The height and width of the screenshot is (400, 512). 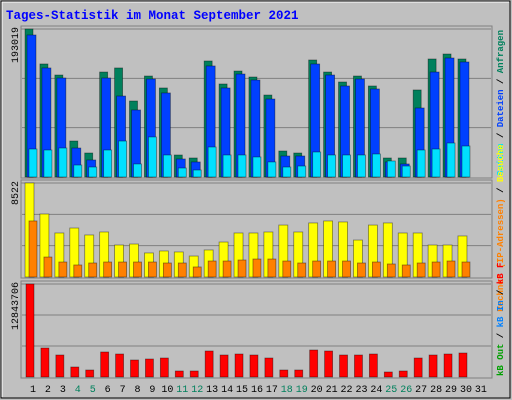 What do you see at coordinates (332, 390) in the screenshot?
I see `x-tick-label: 21` at bounding box center [332, 390].